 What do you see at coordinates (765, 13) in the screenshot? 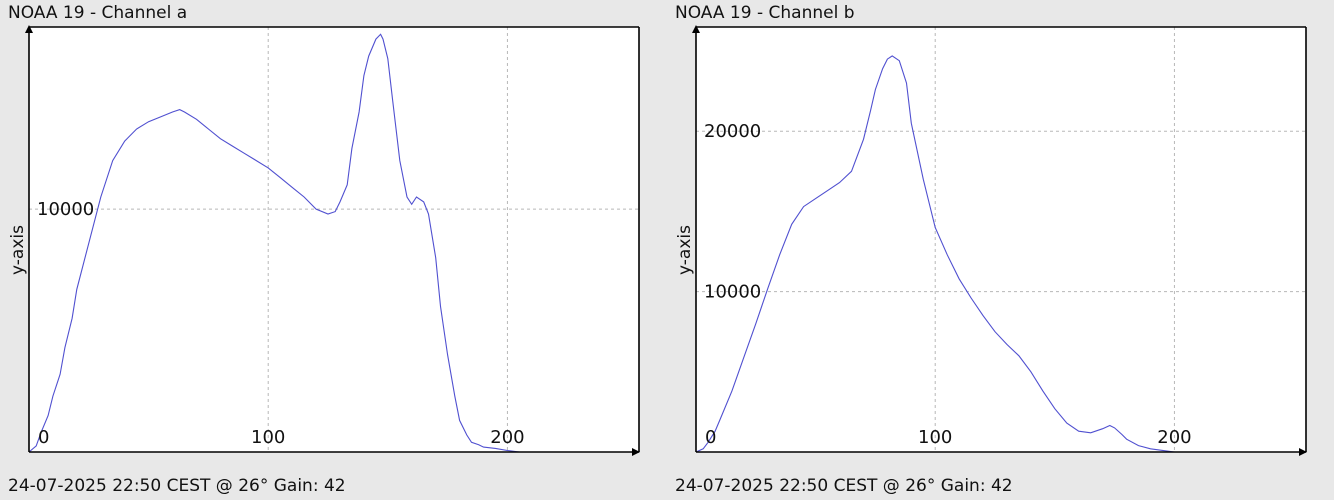
I see `chart-title: NOAA 19 - Channel b` at bounding box center [765, 13].